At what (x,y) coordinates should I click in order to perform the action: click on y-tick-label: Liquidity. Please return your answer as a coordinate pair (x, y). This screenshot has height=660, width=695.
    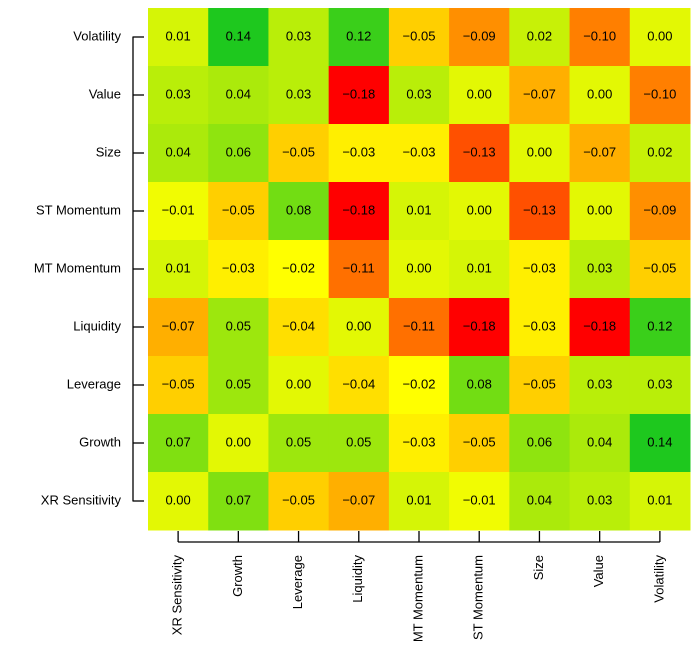
    Looking at the image, I should click on (97, 325).